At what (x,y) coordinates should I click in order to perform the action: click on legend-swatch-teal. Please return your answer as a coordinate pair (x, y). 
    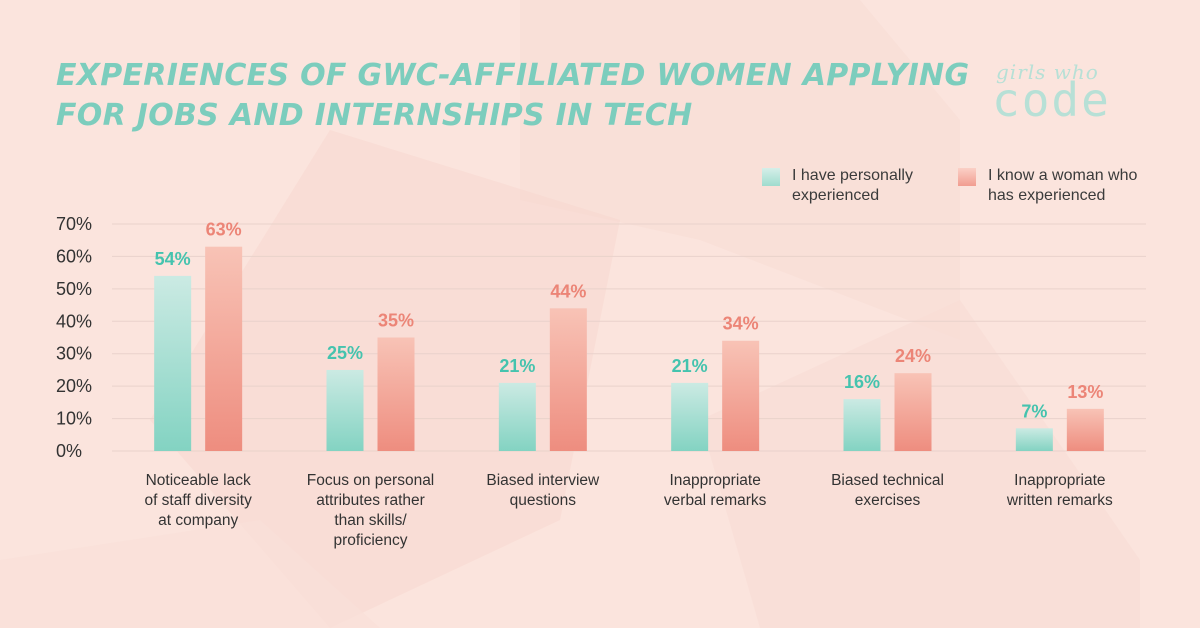
    Looking at the image, I should click on (771, 177).